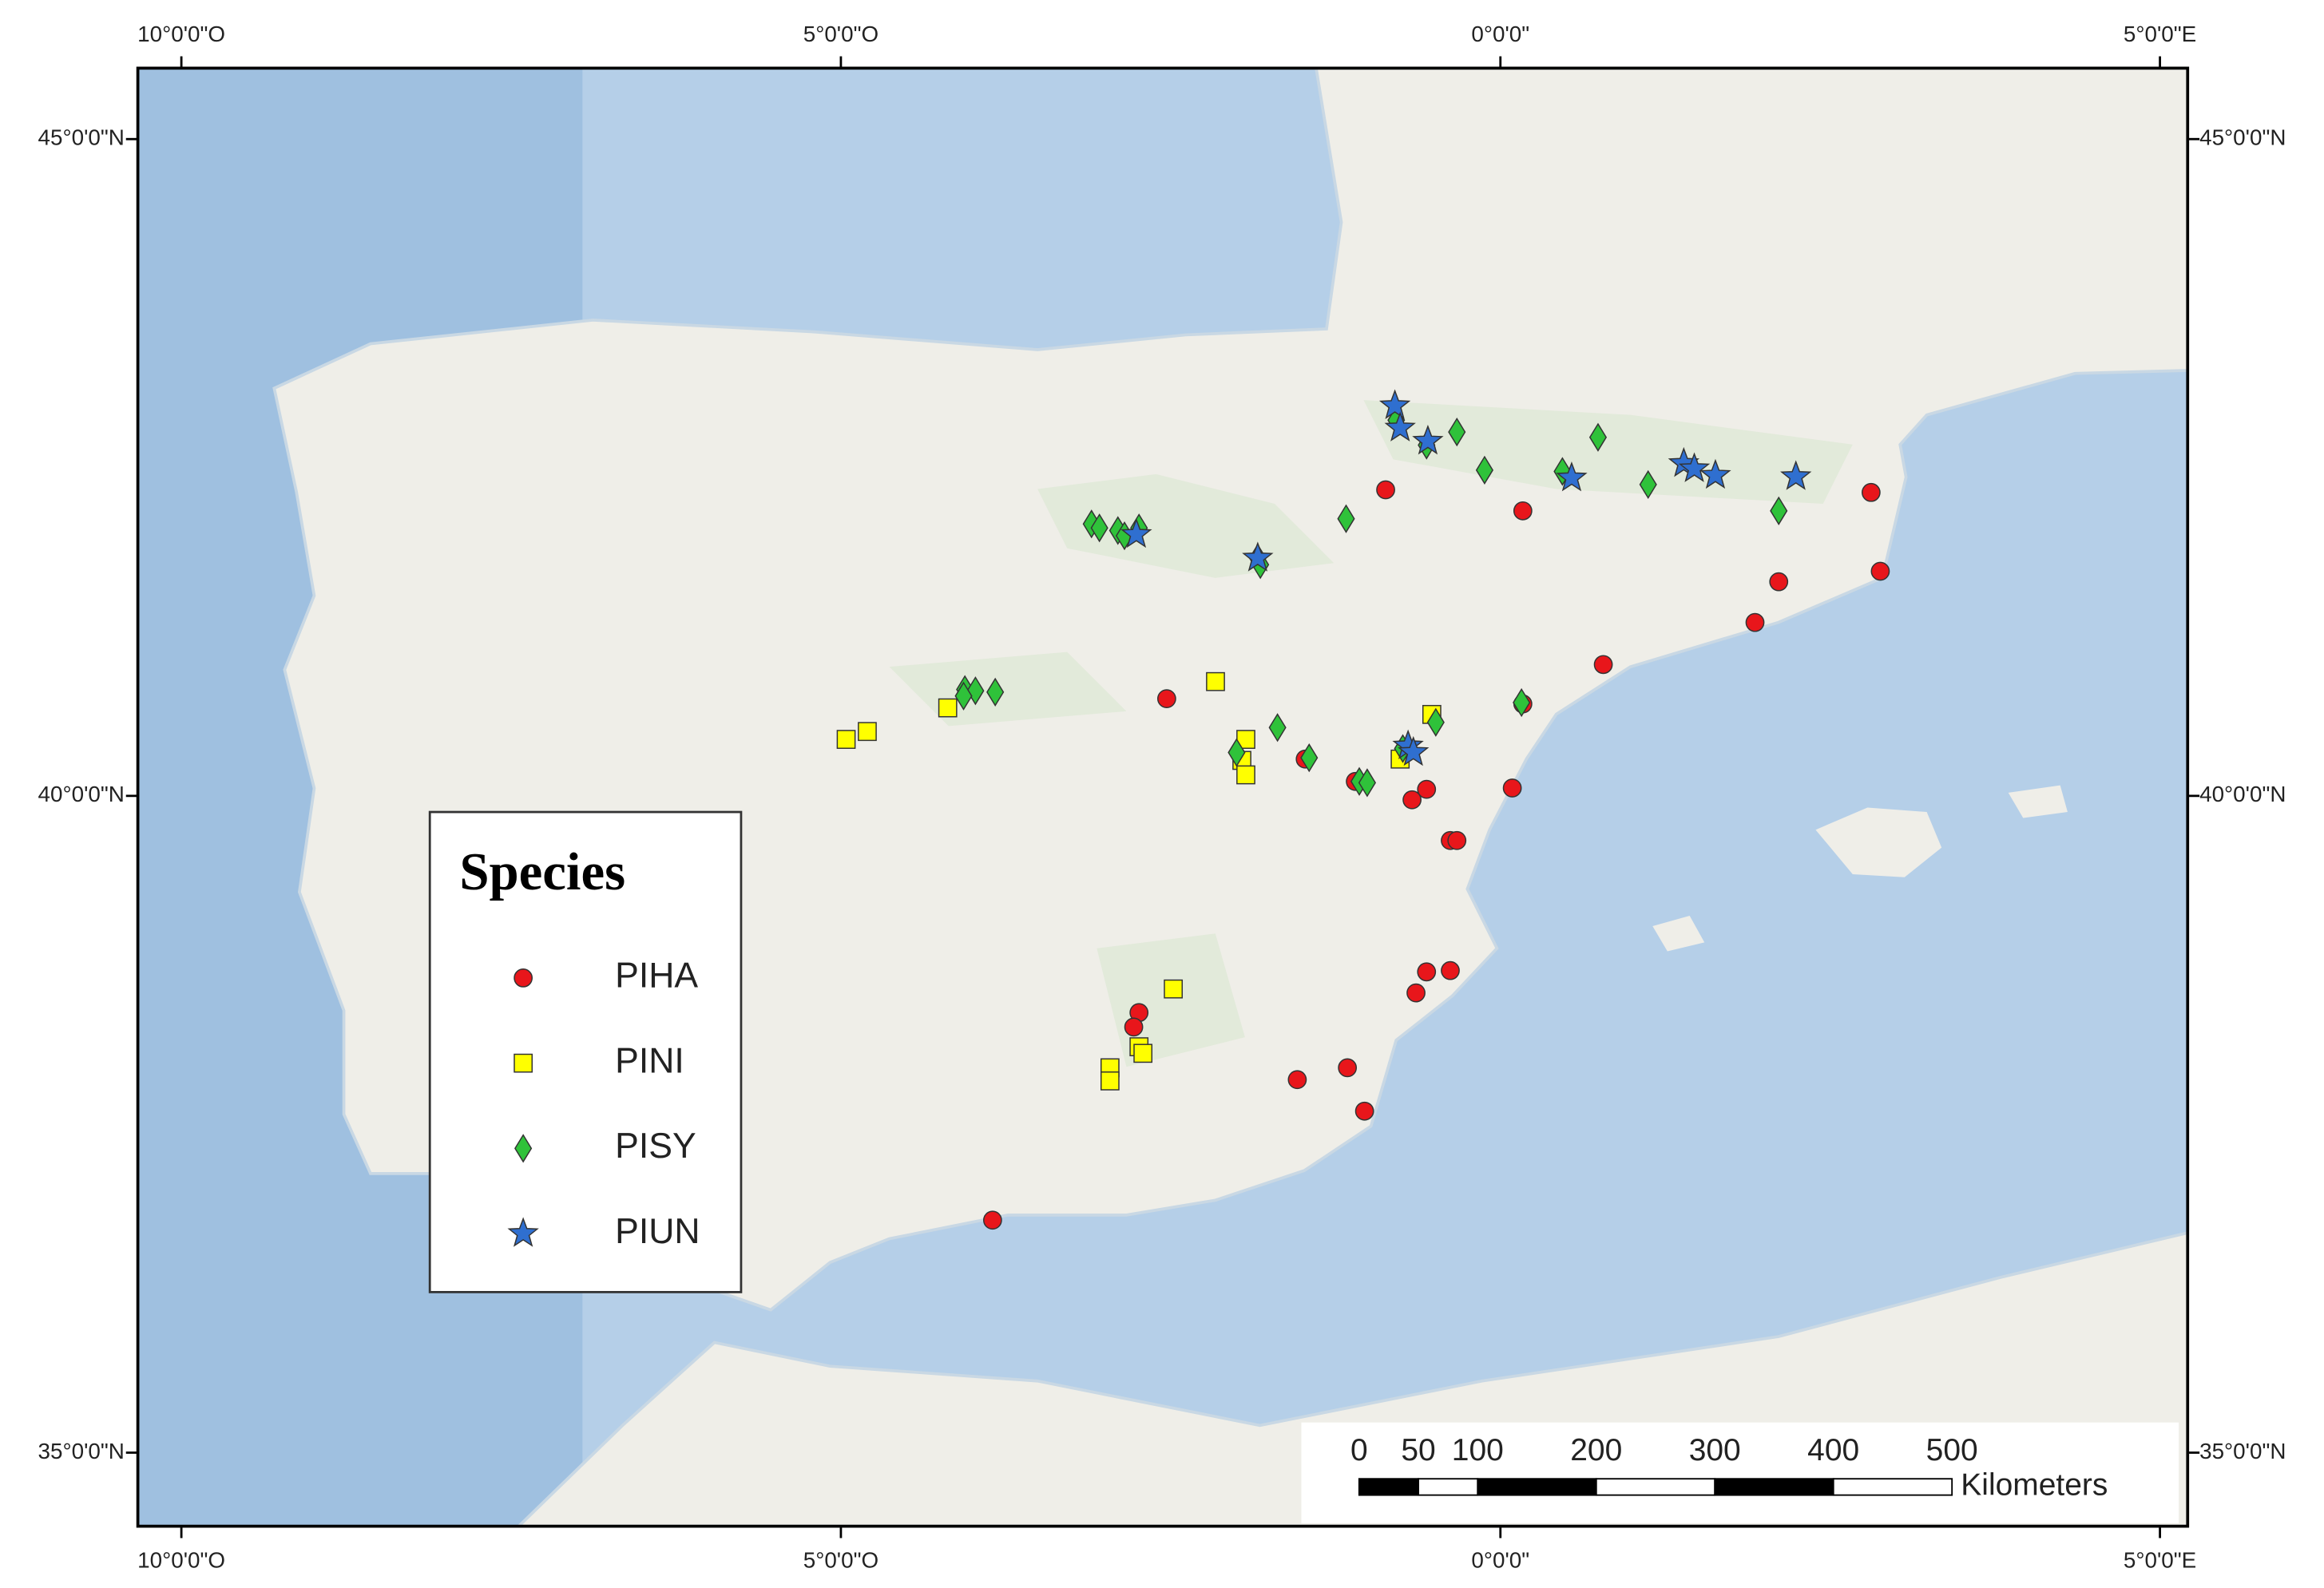 This screenshot has width=2324, height=1588. I want to click on ibiza, so click(1679, 934).